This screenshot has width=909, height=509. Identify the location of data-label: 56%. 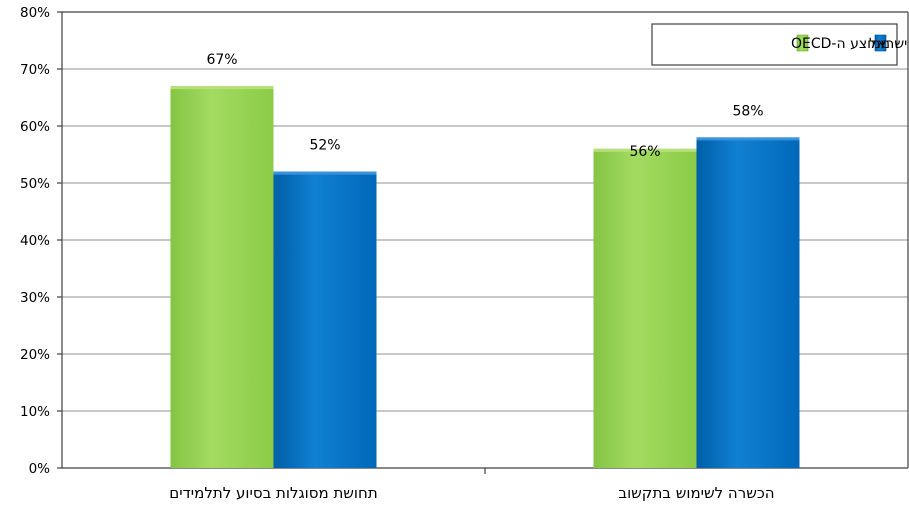
(644, 152).